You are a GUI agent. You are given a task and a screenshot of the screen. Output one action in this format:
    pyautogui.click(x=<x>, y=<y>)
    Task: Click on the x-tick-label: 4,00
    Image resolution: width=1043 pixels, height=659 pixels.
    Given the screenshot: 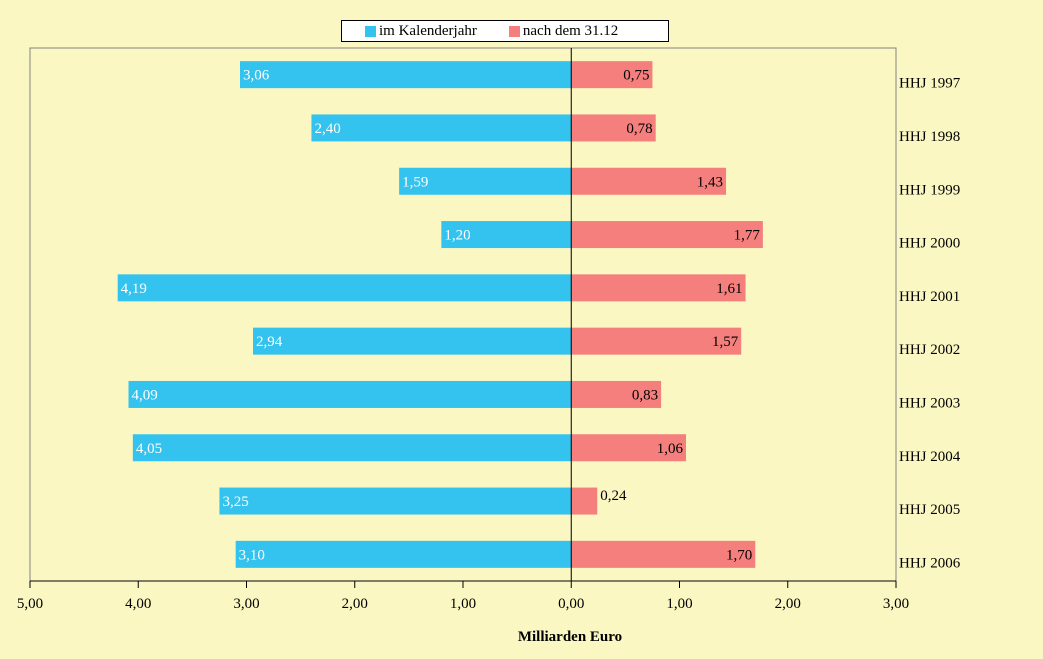 What is the action you would take?
    pyautogui.click(x=138, y=604)
    